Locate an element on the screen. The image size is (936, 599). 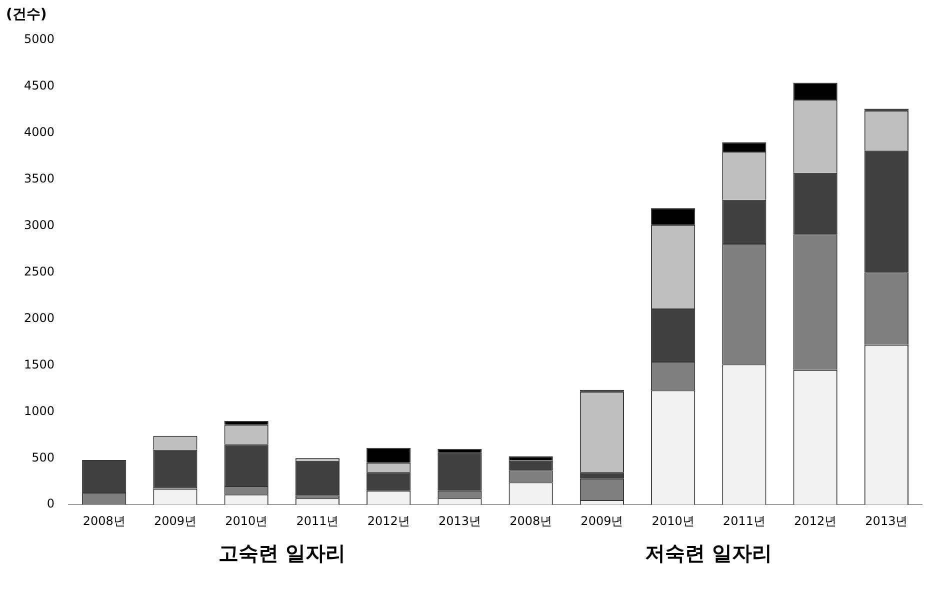
y-tick-label: 500 is located at coordinates (43, 457).